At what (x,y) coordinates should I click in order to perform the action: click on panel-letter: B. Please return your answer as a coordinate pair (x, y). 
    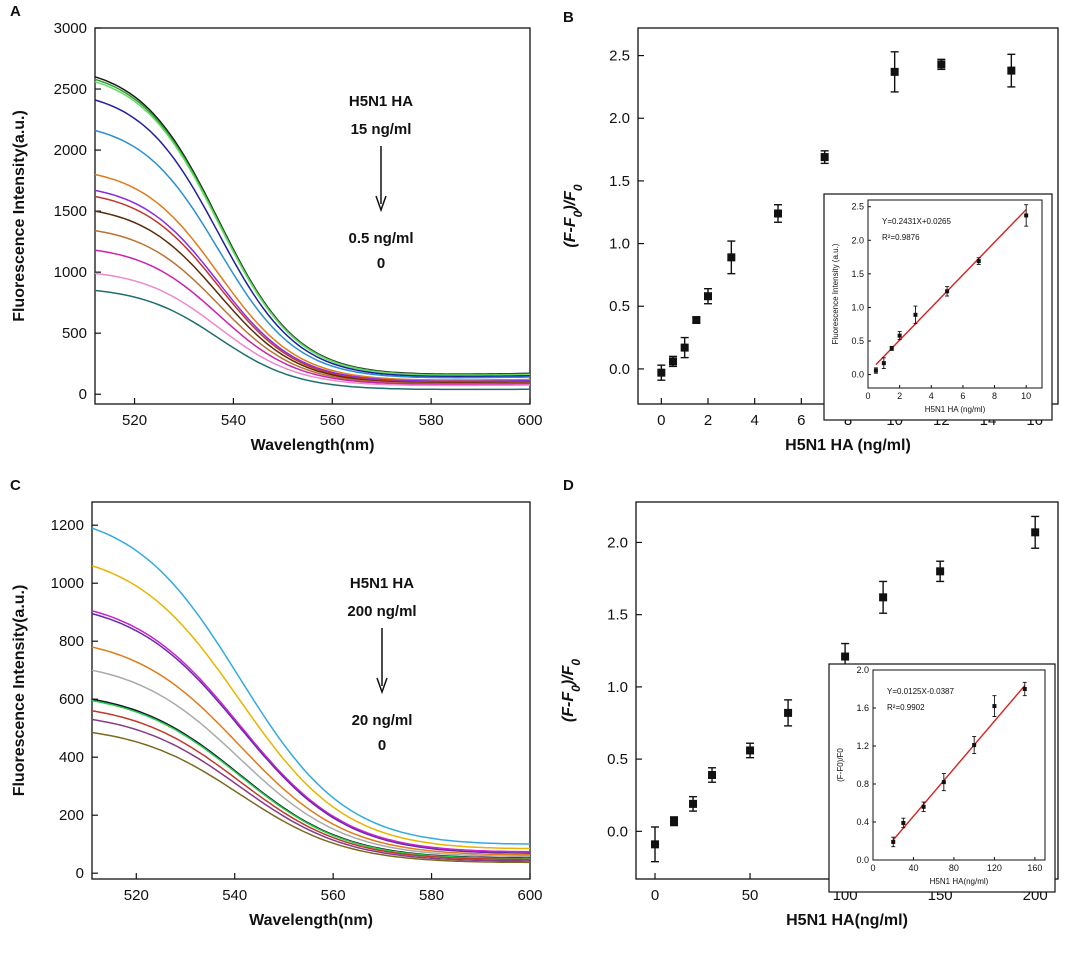
    Looking at the image, I should click on (568, 17).